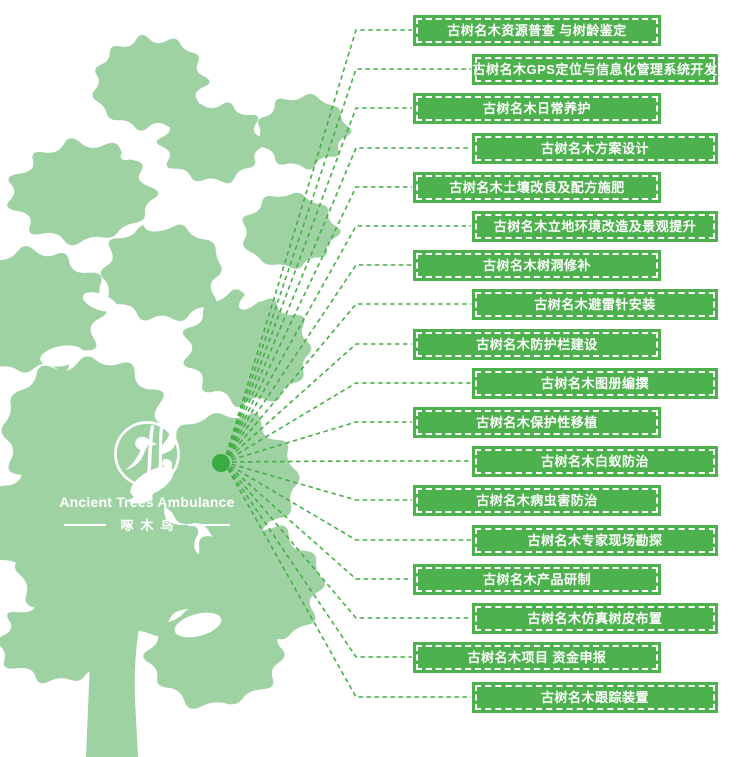 This screenshot has height=757, width=749. I want to click on service-banner-text: 古树名木专家现场勘探, so click(595, 540).